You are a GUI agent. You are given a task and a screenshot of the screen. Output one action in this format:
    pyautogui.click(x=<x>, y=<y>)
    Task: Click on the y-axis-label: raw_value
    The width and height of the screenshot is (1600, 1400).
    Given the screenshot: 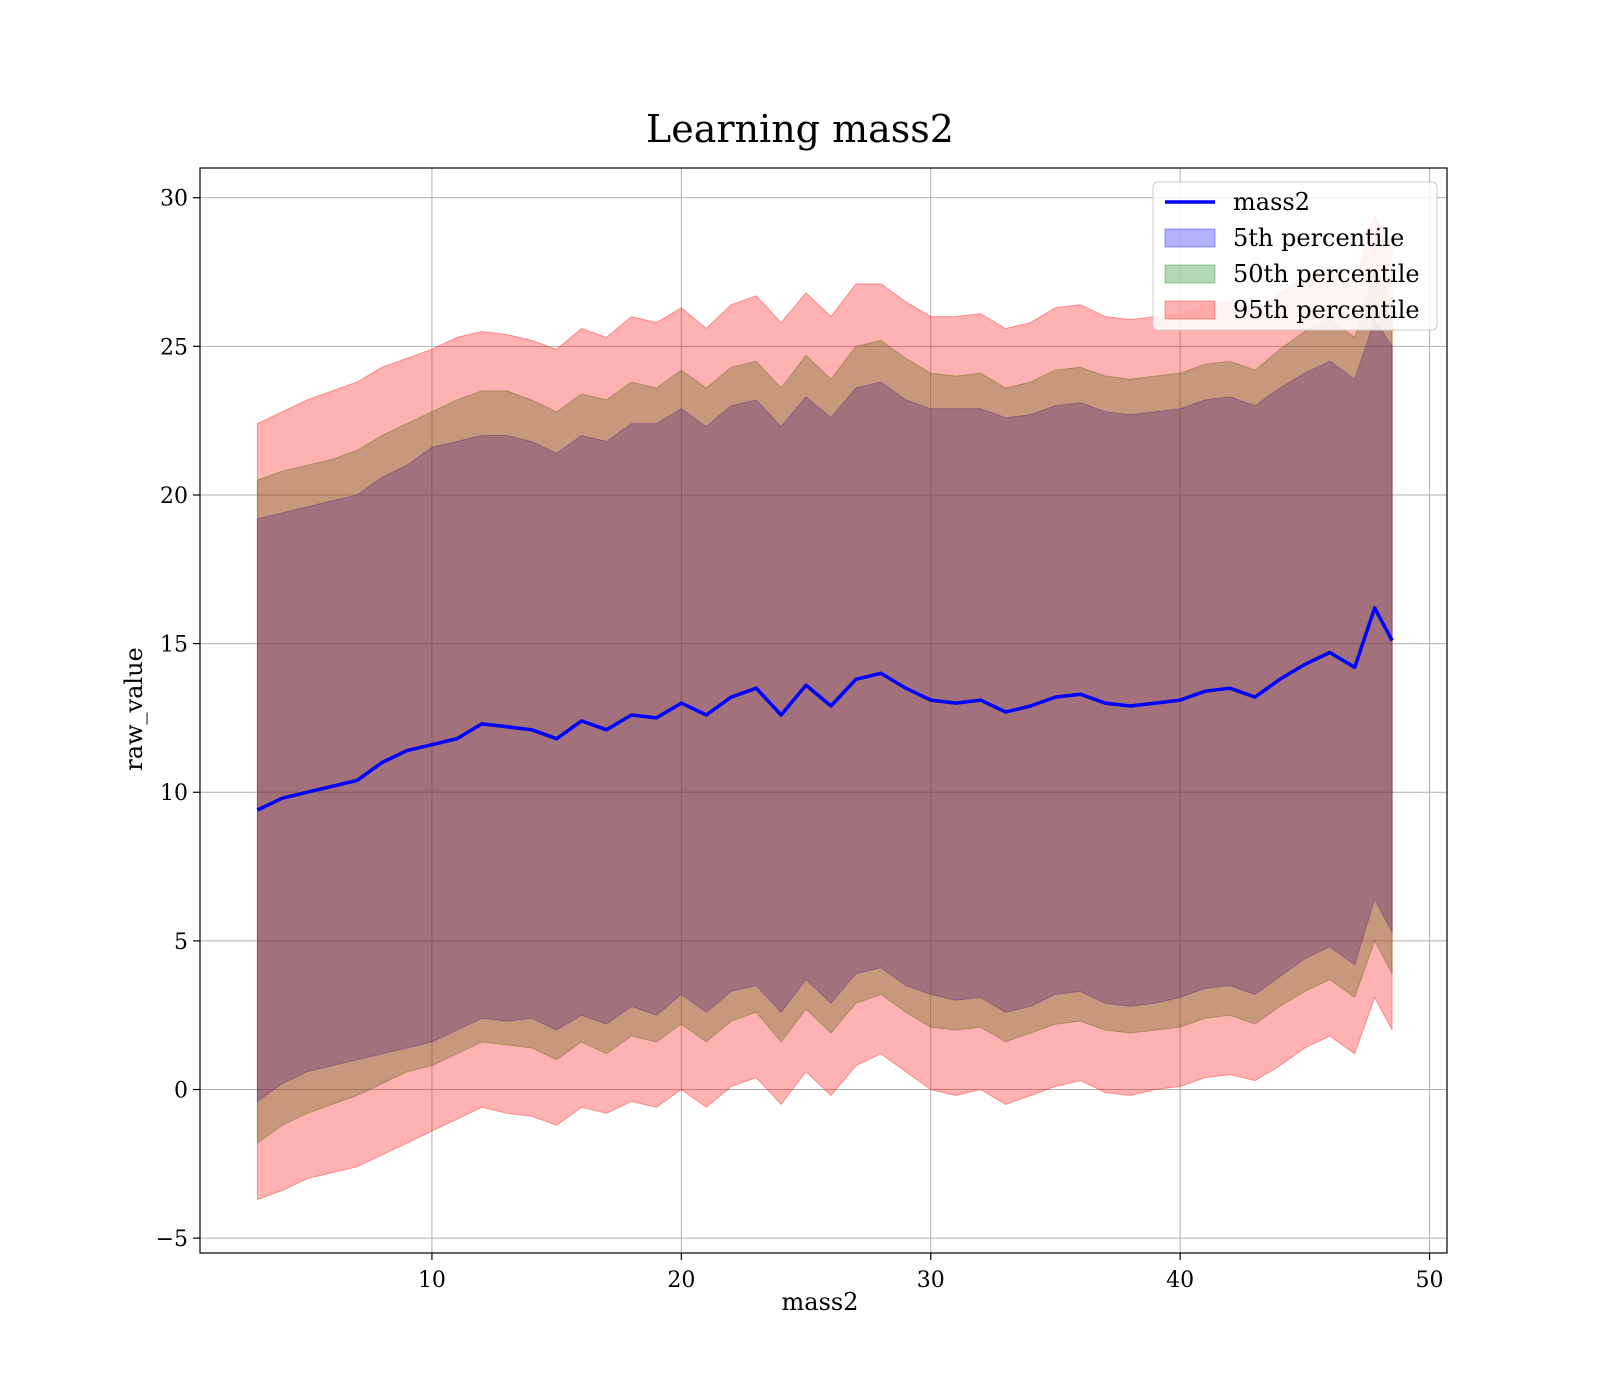 What is the action you would take?
    pyautogui.click(x=134, y=709)
    